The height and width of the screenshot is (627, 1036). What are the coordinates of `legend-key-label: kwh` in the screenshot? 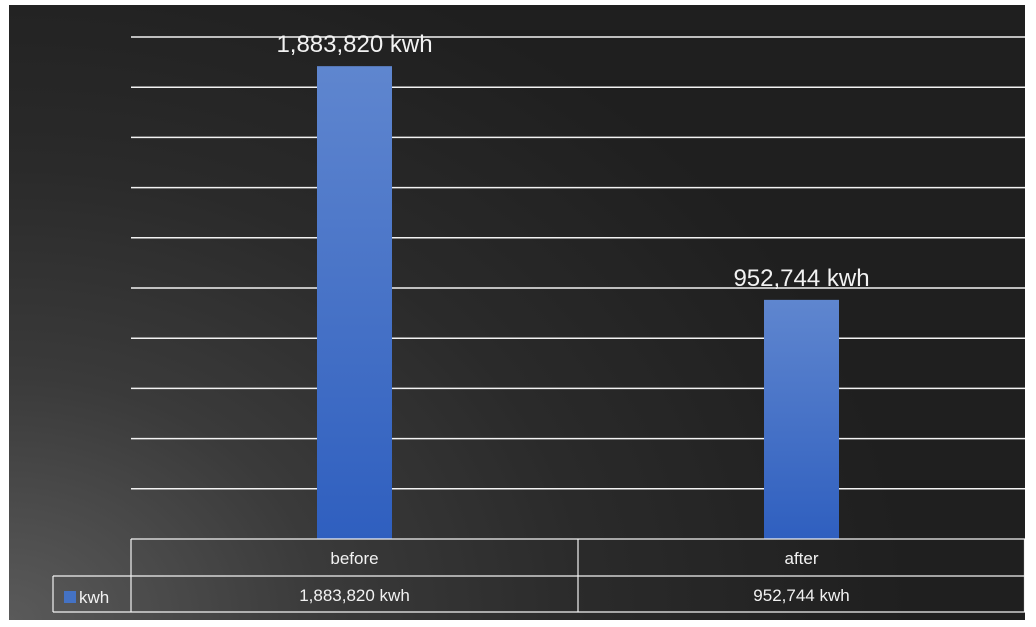 It's located at (94, 597).